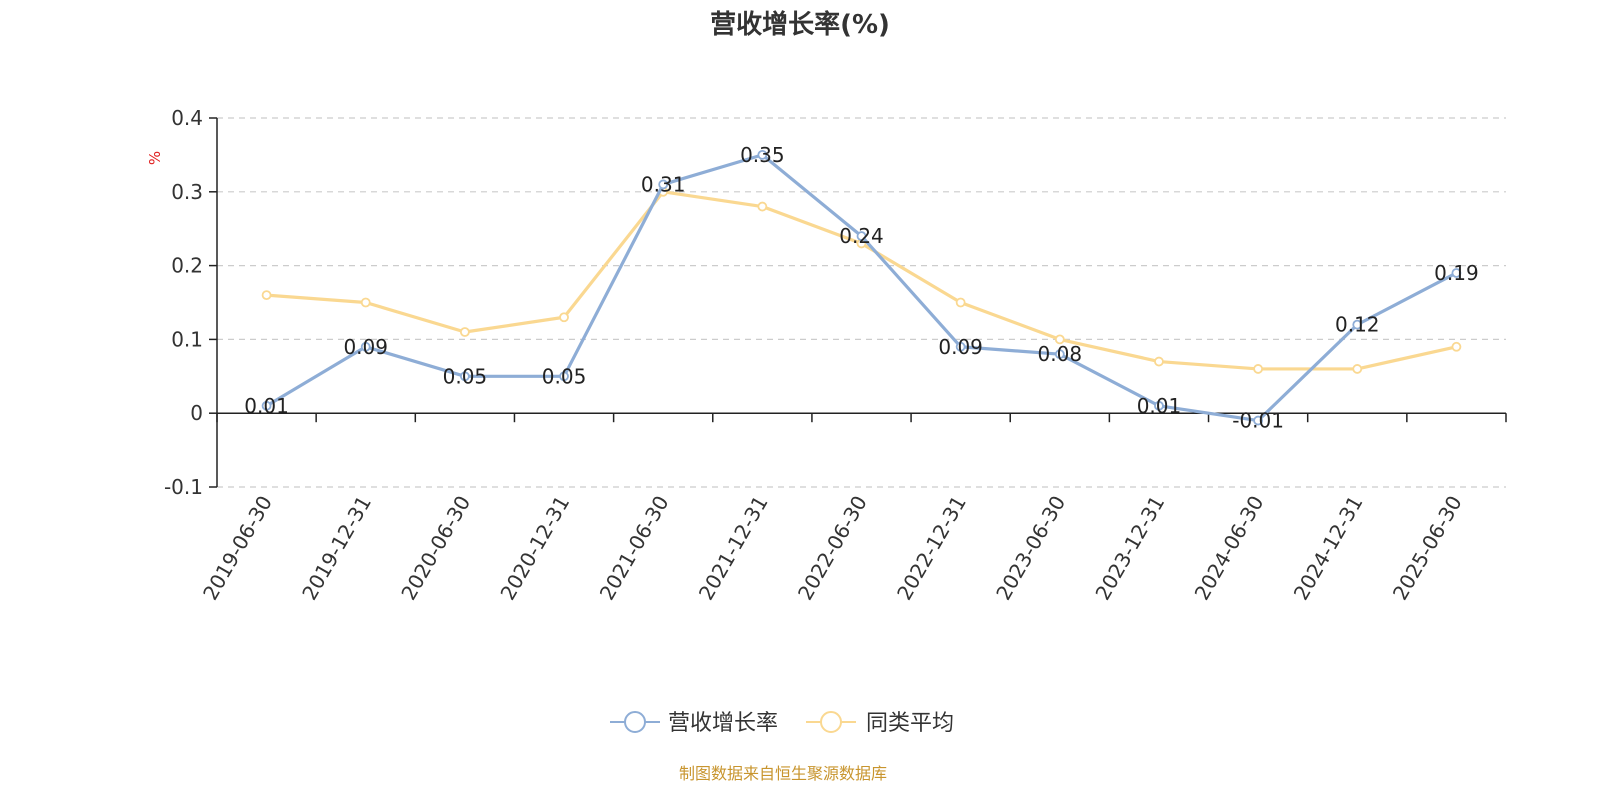 The image size is (1600, 800). Describe the element at coordinates (435, 548) in the screenshot. I see `x-tick-label: 2020-06-30` at that location.